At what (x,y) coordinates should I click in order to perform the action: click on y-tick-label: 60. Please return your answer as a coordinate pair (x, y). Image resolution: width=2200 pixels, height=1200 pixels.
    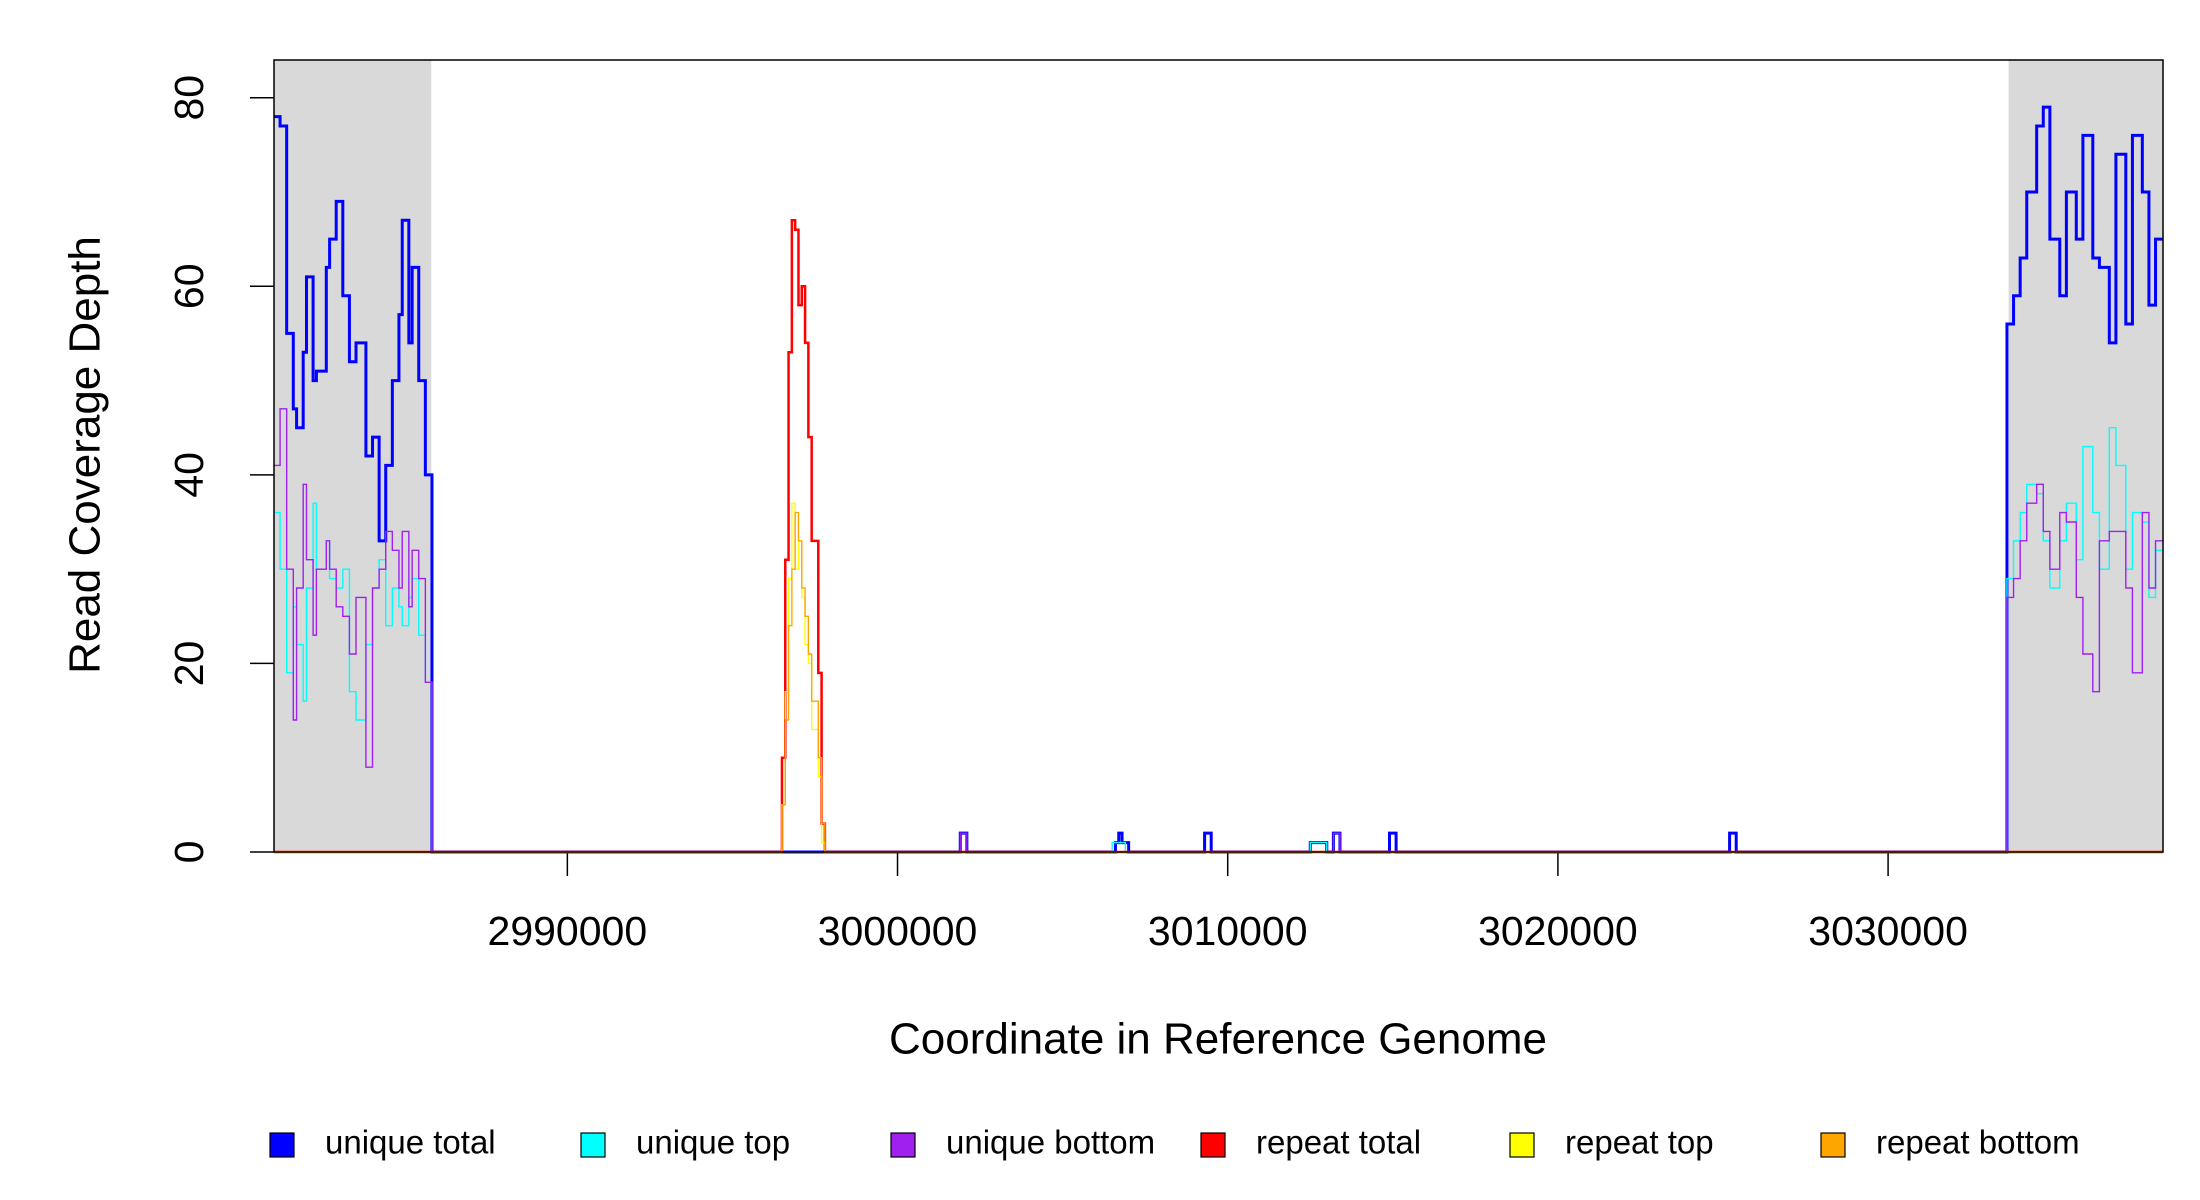
    Looking at the image, I should click on (189, 286).